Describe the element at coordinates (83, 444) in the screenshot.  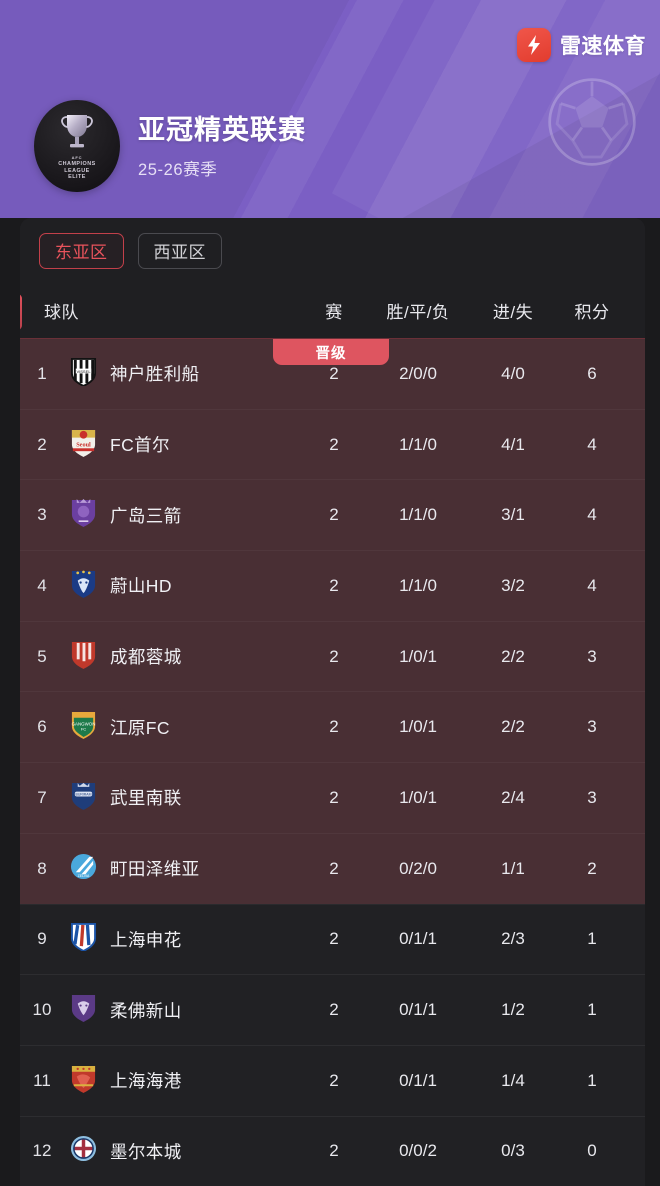
I see `svg-text: Seoul` at that location.